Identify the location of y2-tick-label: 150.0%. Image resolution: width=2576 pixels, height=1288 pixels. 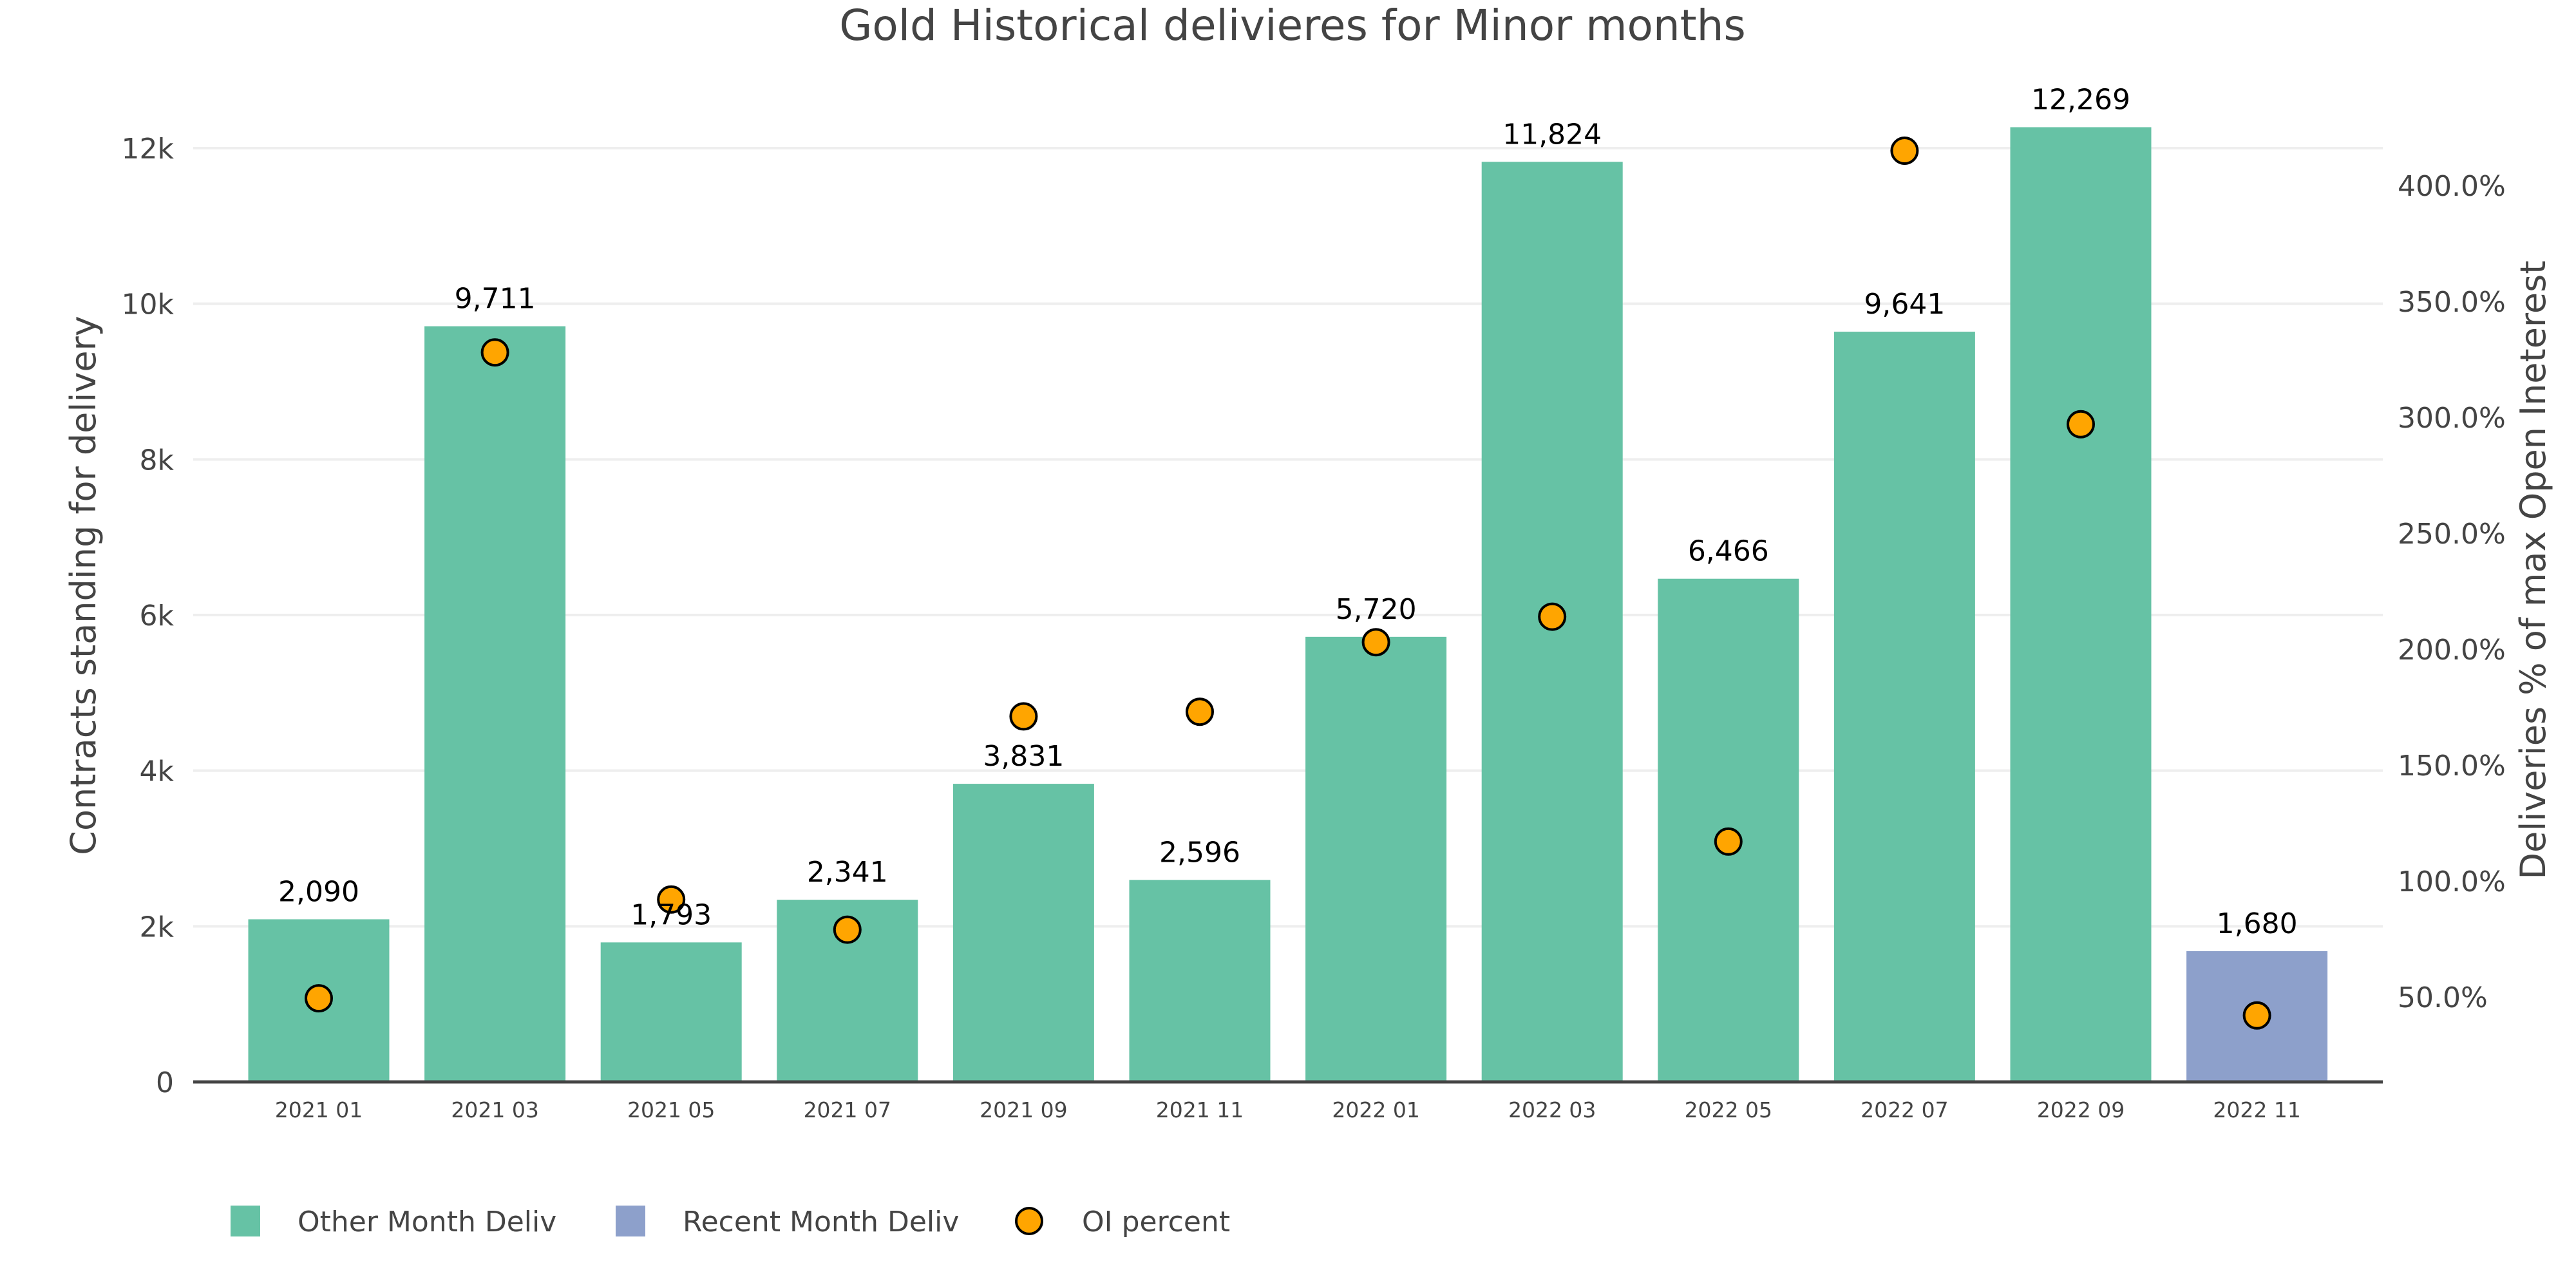
(2452, 766).